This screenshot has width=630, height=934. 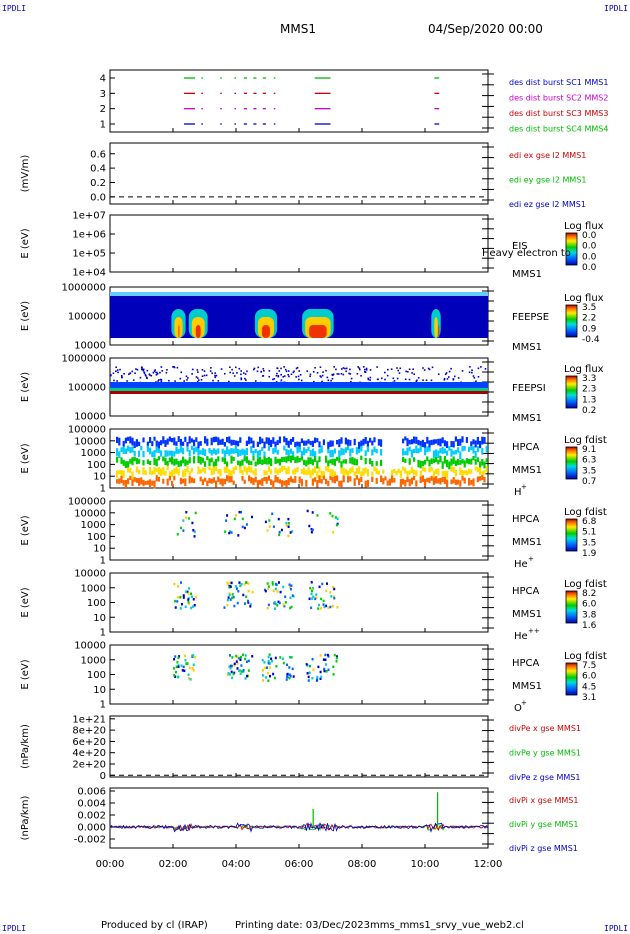 What do you see at coordinates (425, 864) in the screenshot?
I see `time-axis-label: 10:00` at bounding box center [425, 864].